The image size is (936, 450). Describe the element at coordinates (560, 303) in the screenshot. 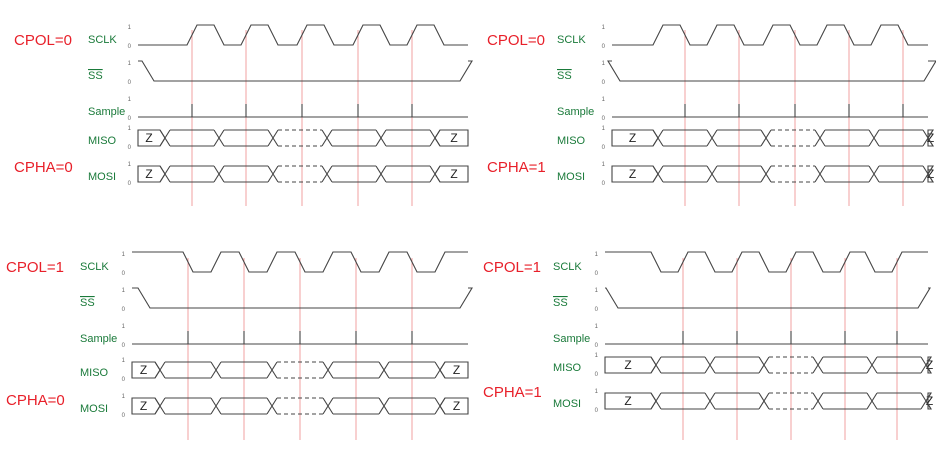

I see `ss-label: SS` at that location.